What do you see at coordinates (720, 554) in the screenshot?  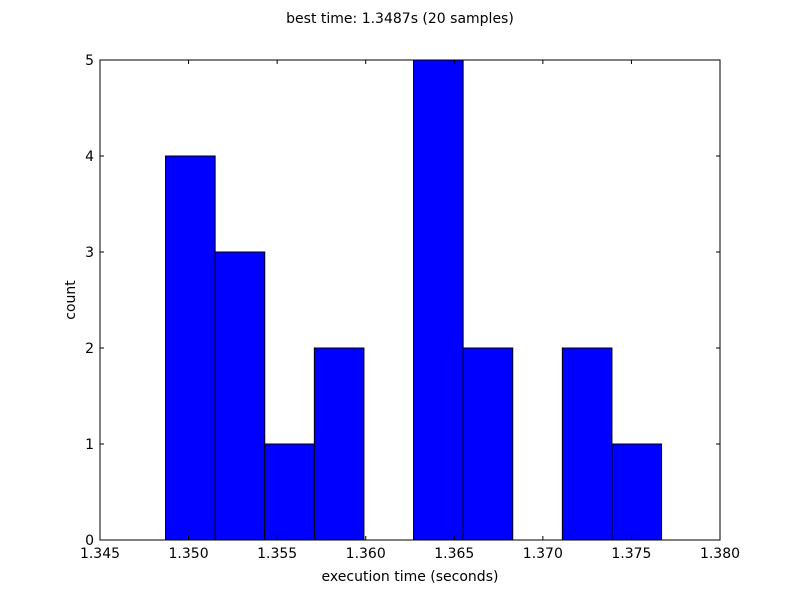 I see `x-tick-label-7: 1.380` at bounding box center [720, 554].